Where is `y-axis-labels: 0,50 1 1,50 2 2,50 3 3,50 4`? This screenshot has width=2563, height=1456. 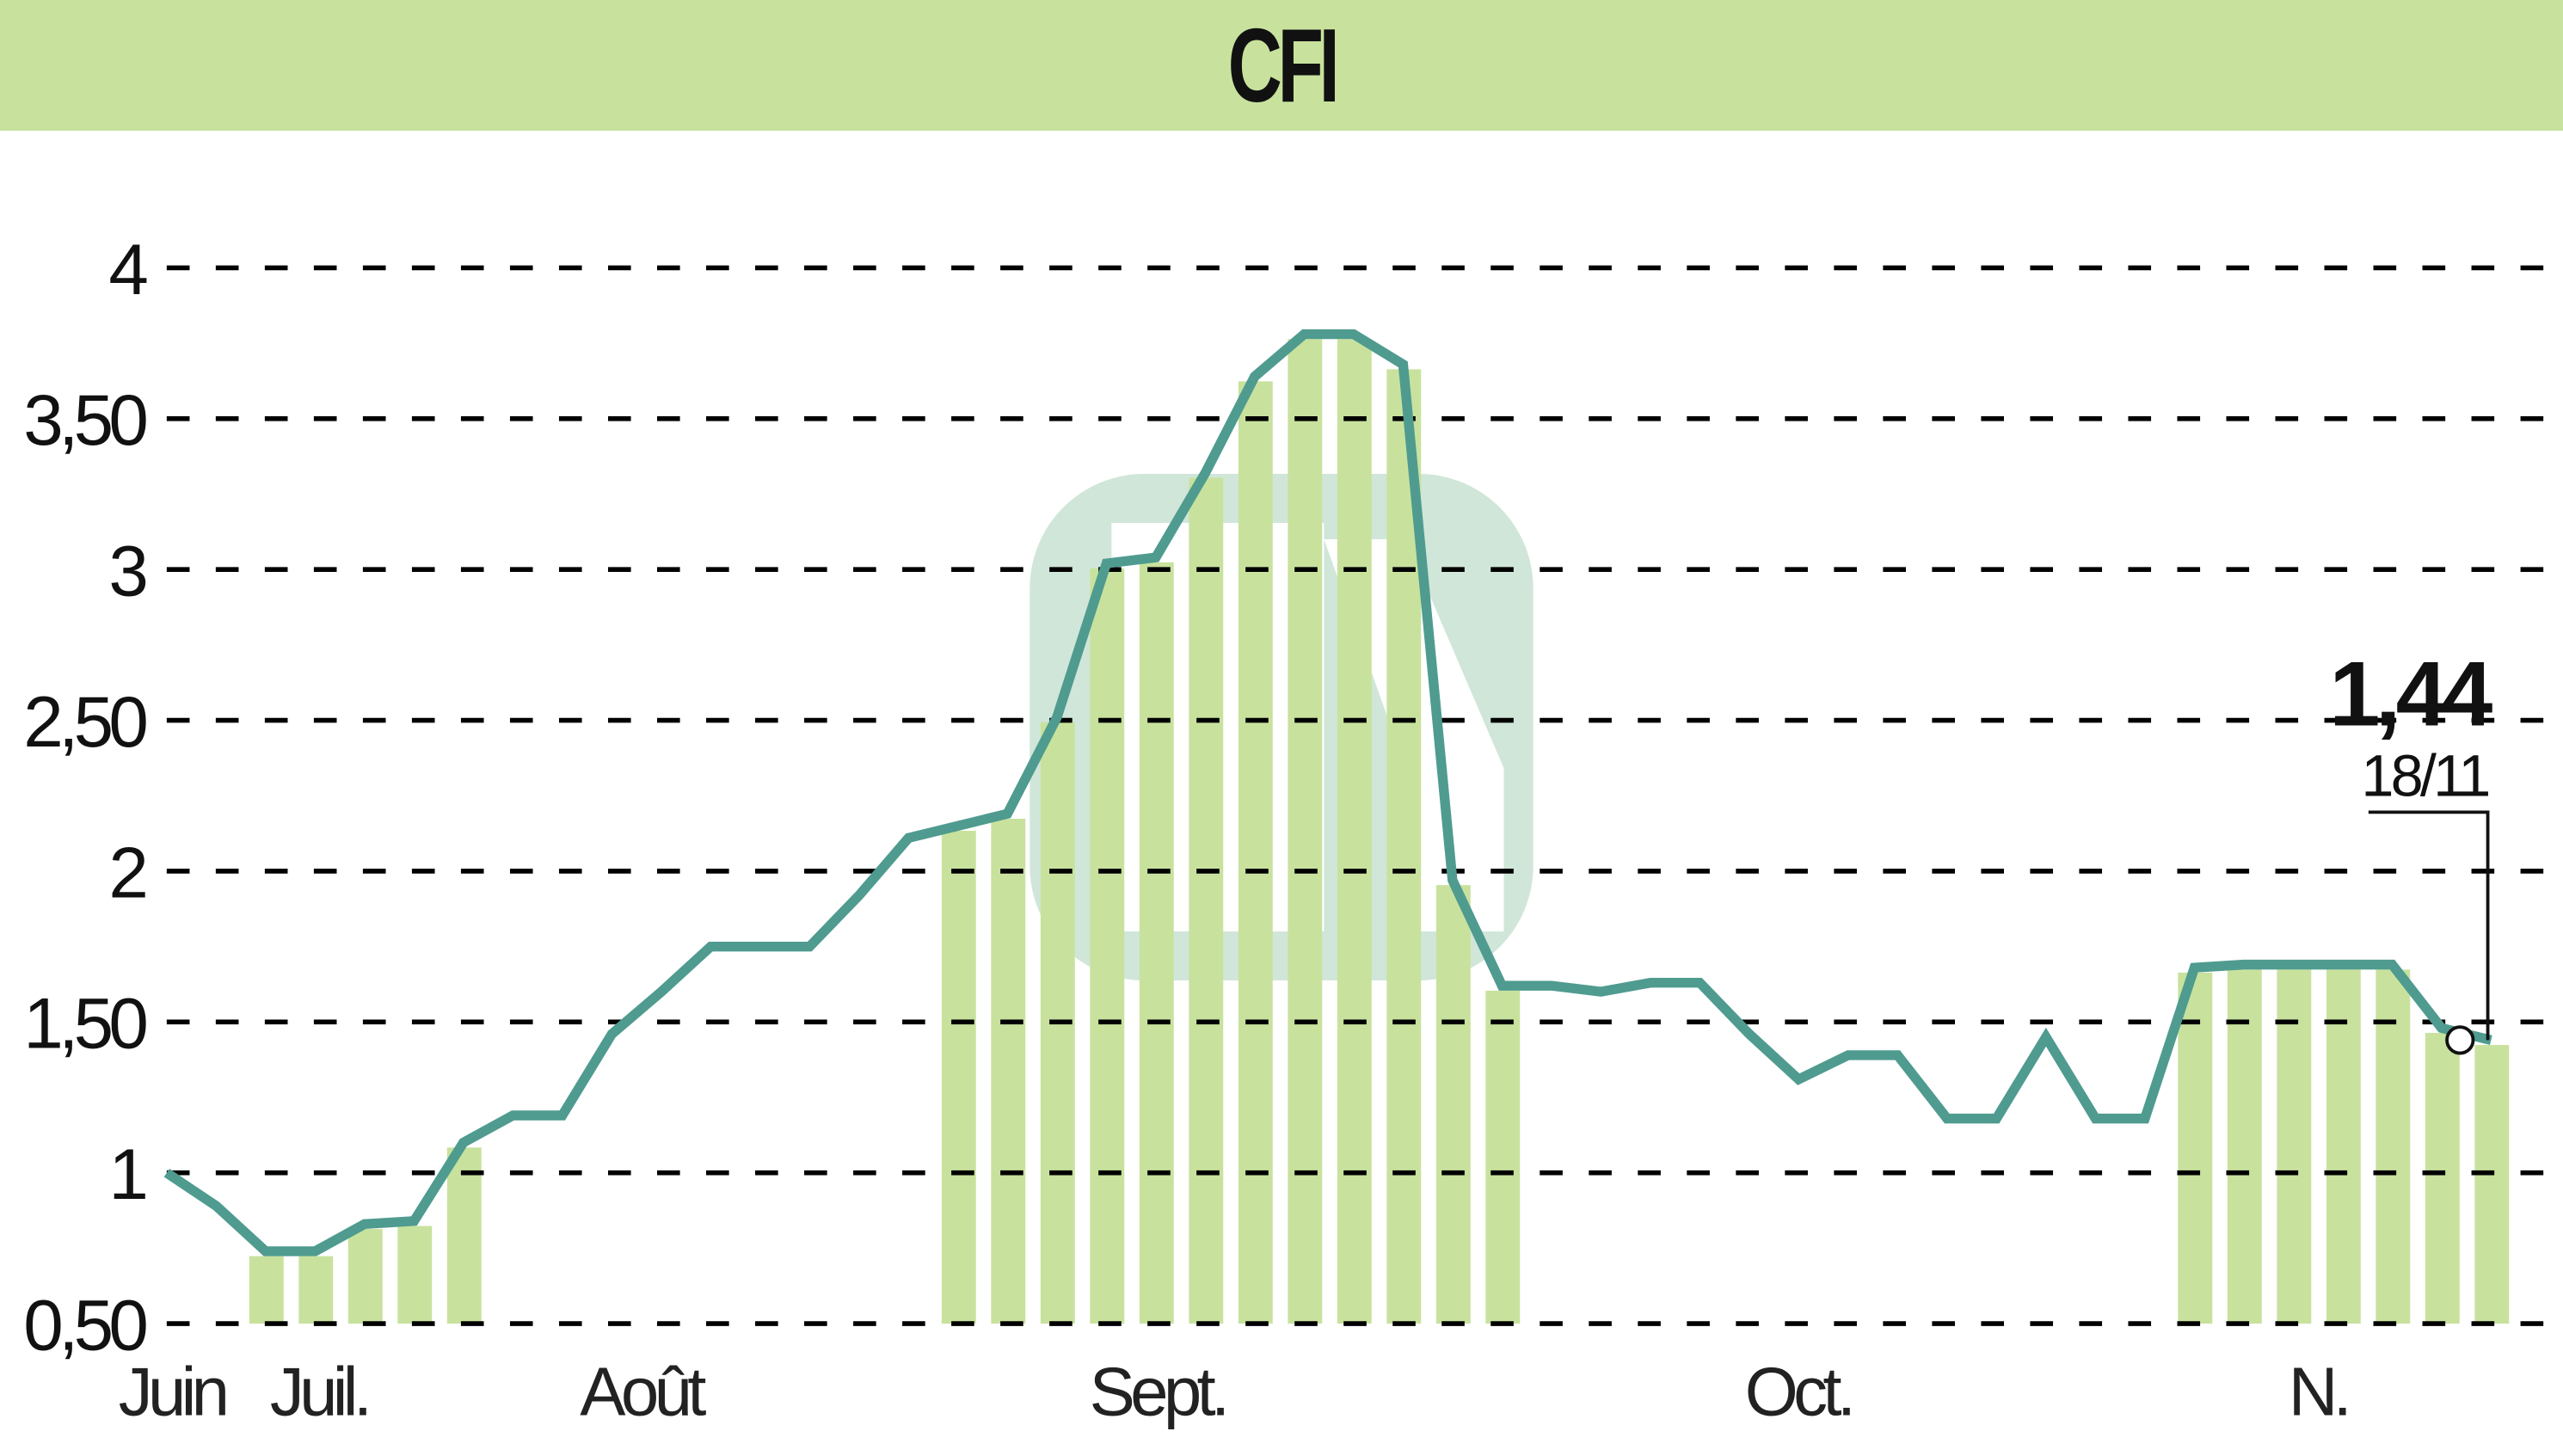
y-axis-labels: 0,50 1 1,50 2 2,50 3 3,50 4 is located at coordinates (87, 798).